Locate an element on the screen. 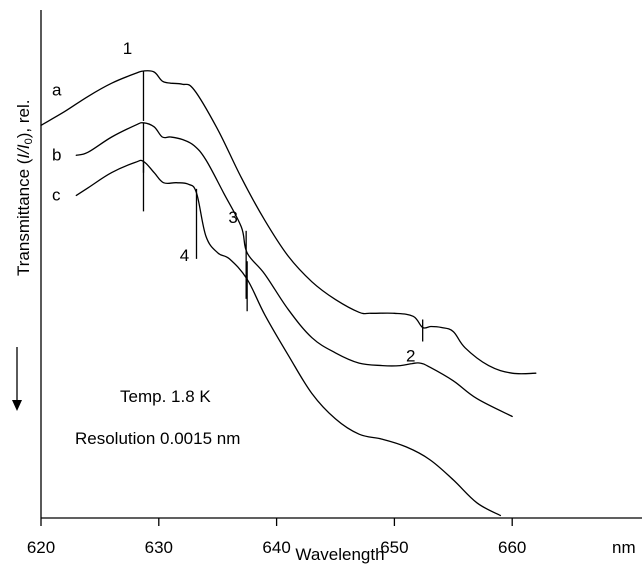 This screenshot has height=567, width=642. y-axis-title-suffix: ), rel. is located at coordinates (23, 119).